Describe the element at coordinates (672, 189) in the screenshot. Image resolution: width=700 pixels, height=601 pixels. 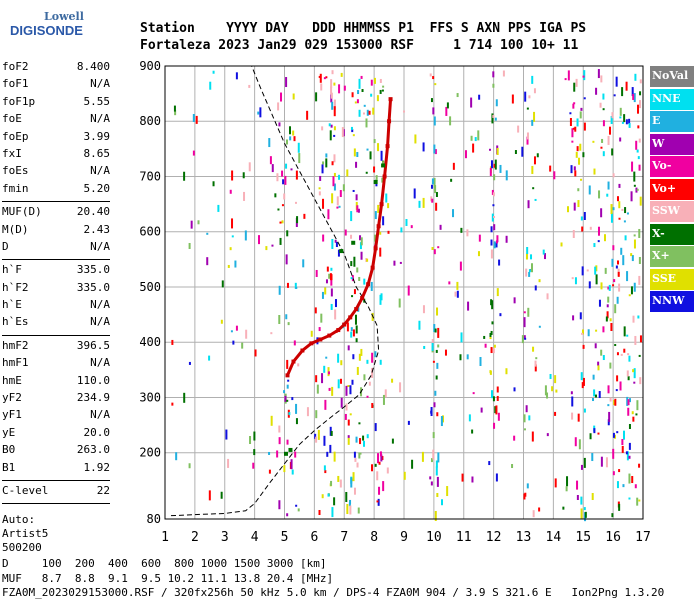
I see `legend-item-voplus: Vo+` at that location.